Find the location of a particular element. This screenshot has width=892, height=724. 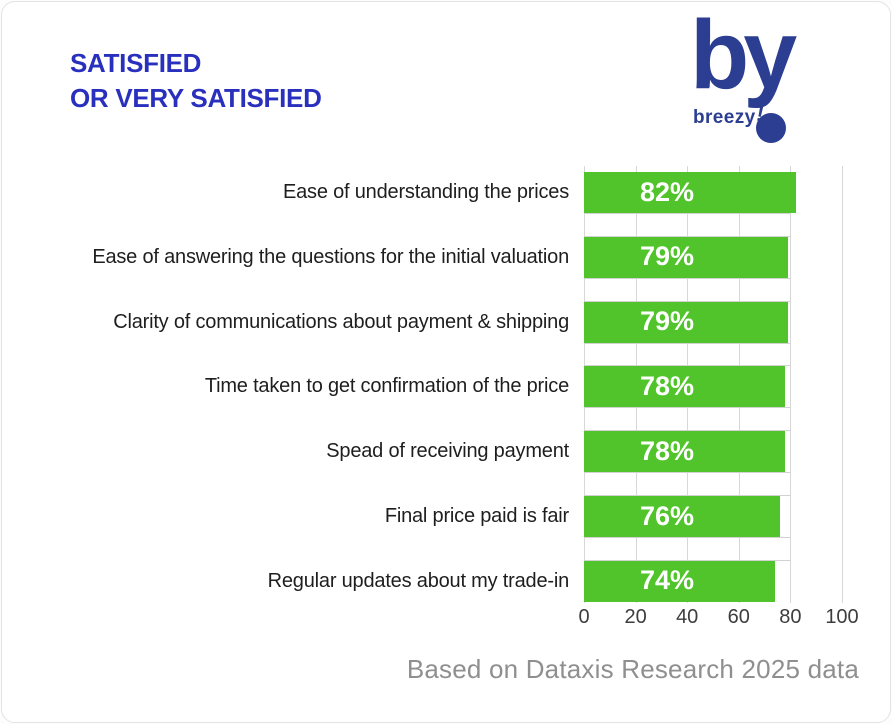

axis-tick-label: 0 is located at coordinates (584, 617).